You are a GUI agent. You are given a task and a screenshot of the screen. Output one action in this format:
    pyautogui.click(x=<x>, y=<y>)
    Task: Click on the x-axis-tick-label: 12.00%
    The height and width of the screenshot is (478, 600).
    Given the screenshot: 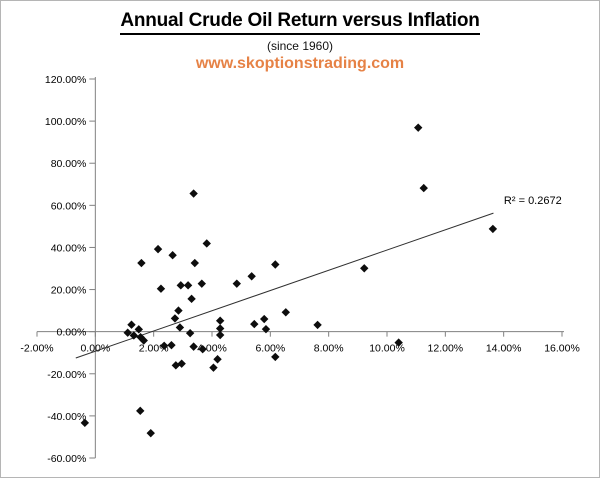 What is the action you would take?
    pyautogui.click(x=446, y=349)
    